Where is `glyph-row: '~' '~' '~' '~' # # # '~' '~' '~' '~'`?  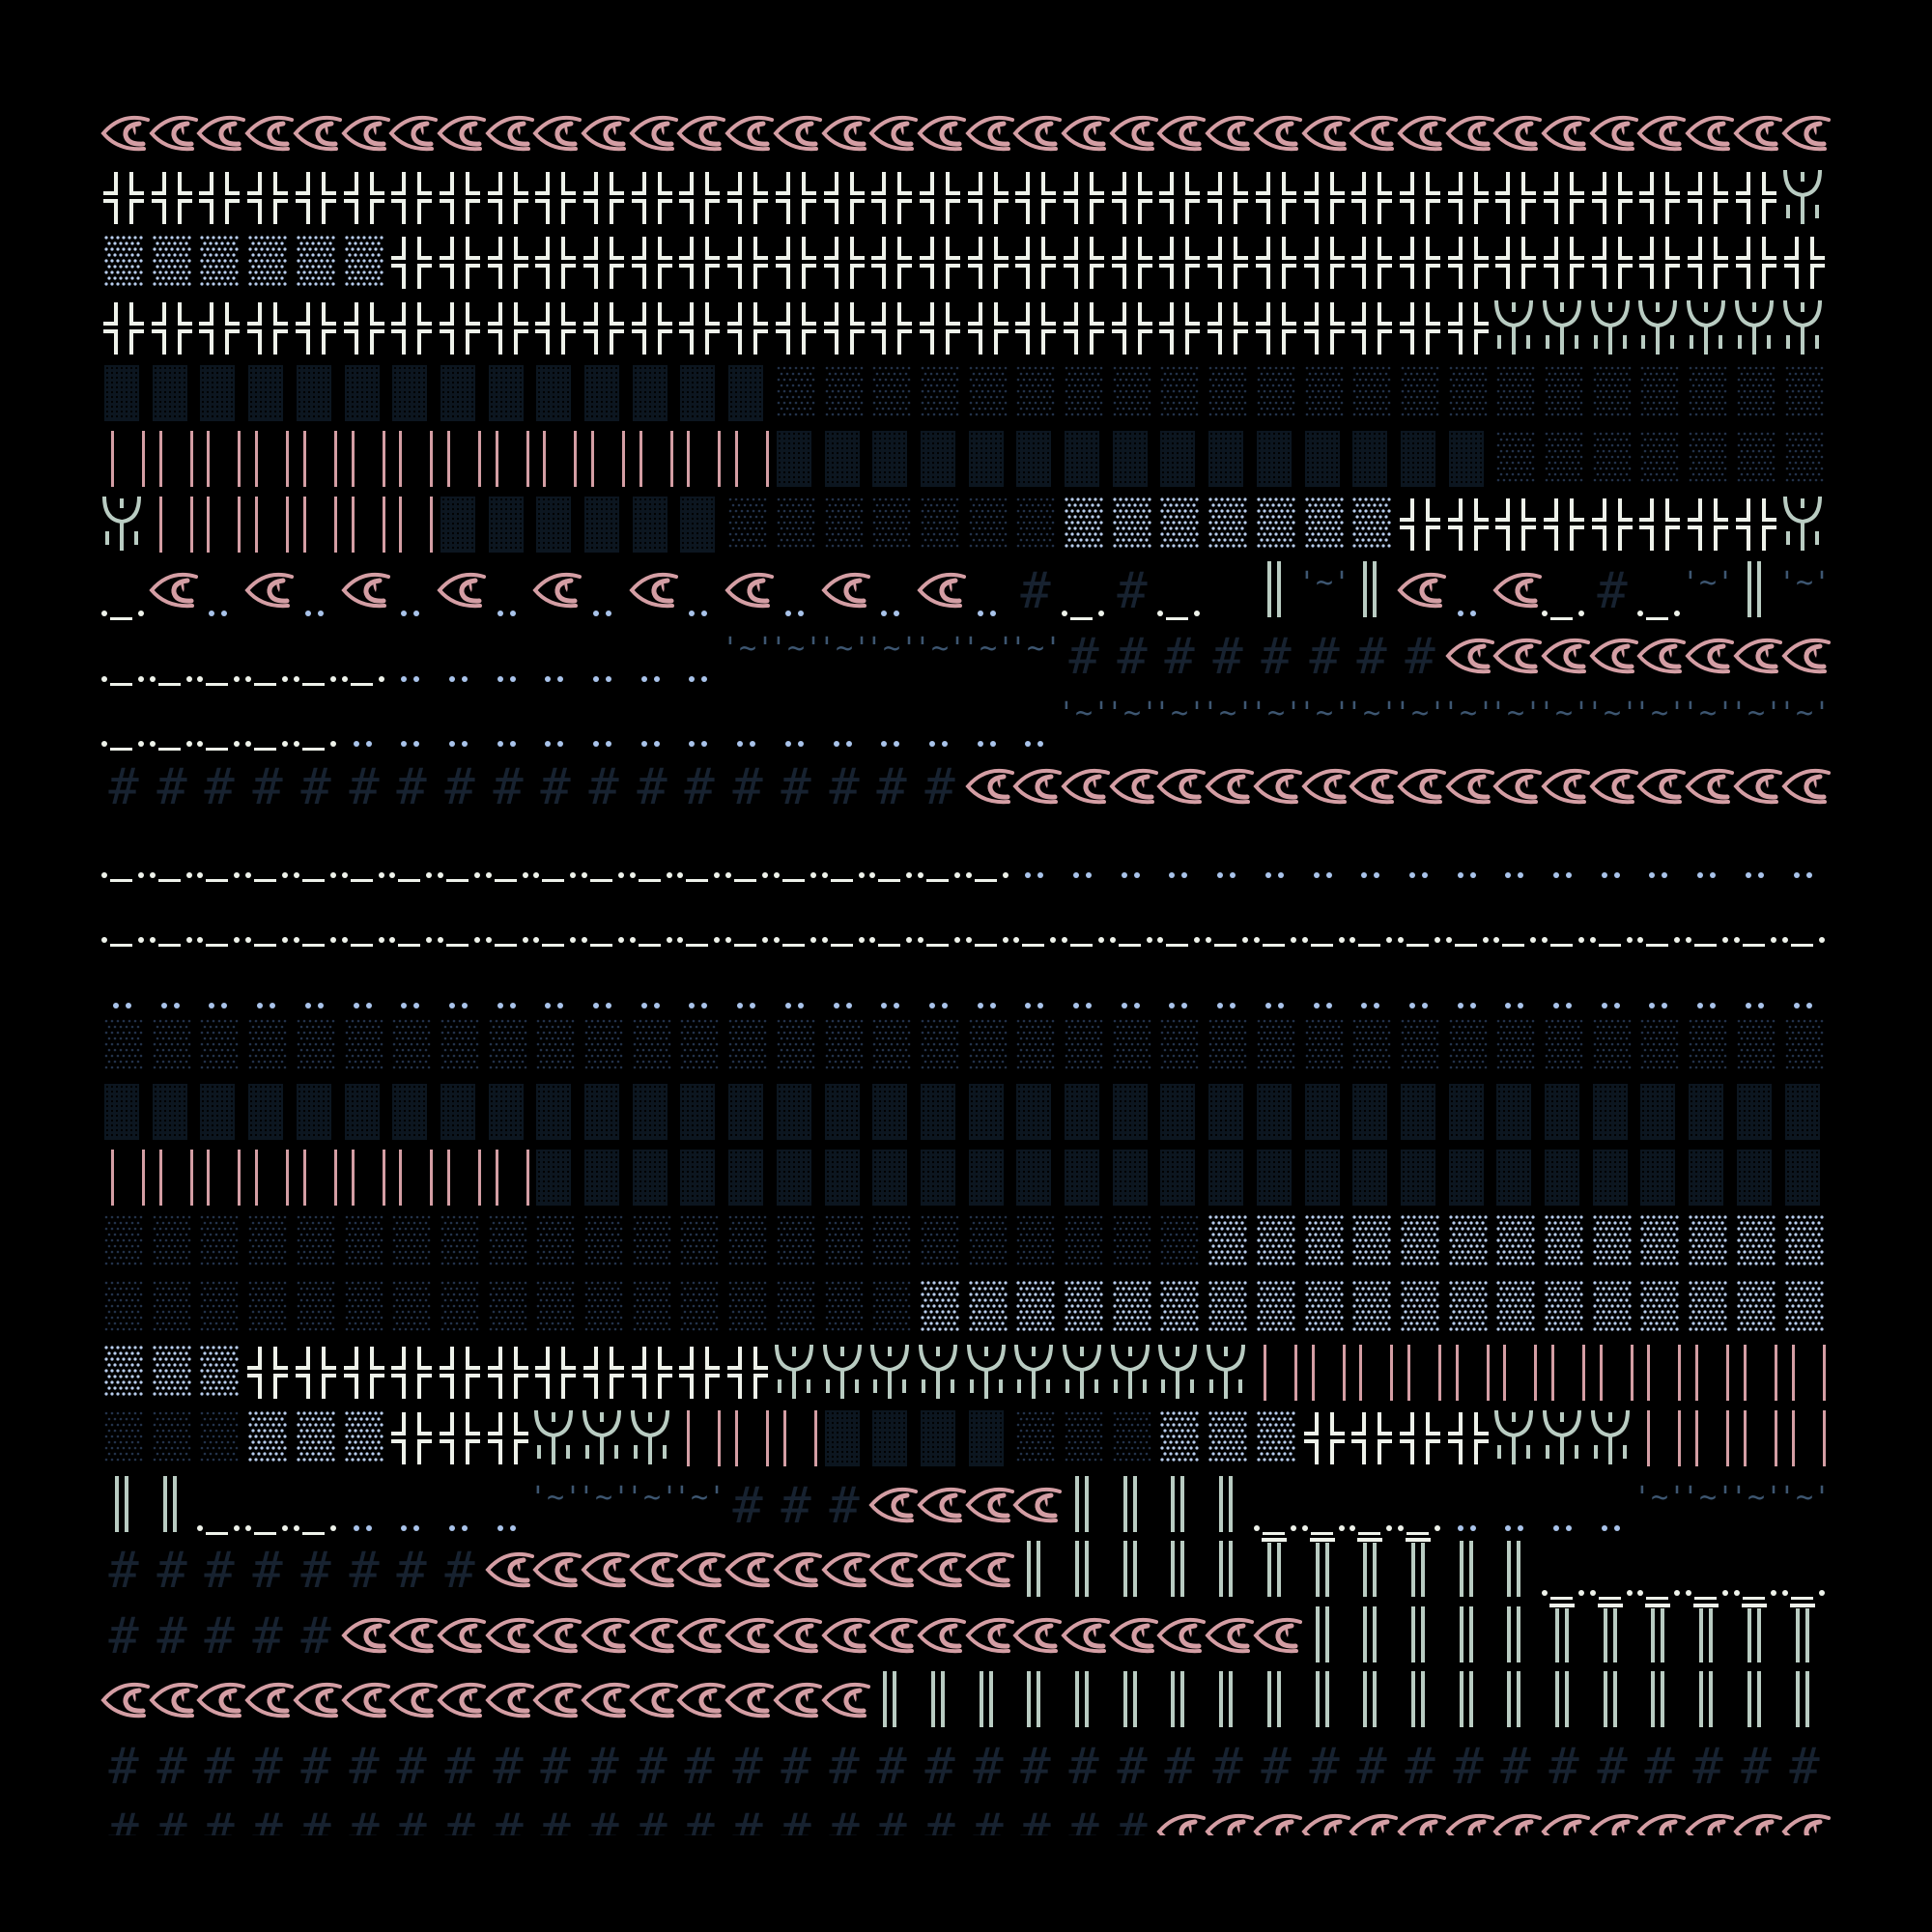 glyph-row: '~' '~' '~' '~' # # # '~' '~' '~' '~' is located at coordinates (967, 1503).